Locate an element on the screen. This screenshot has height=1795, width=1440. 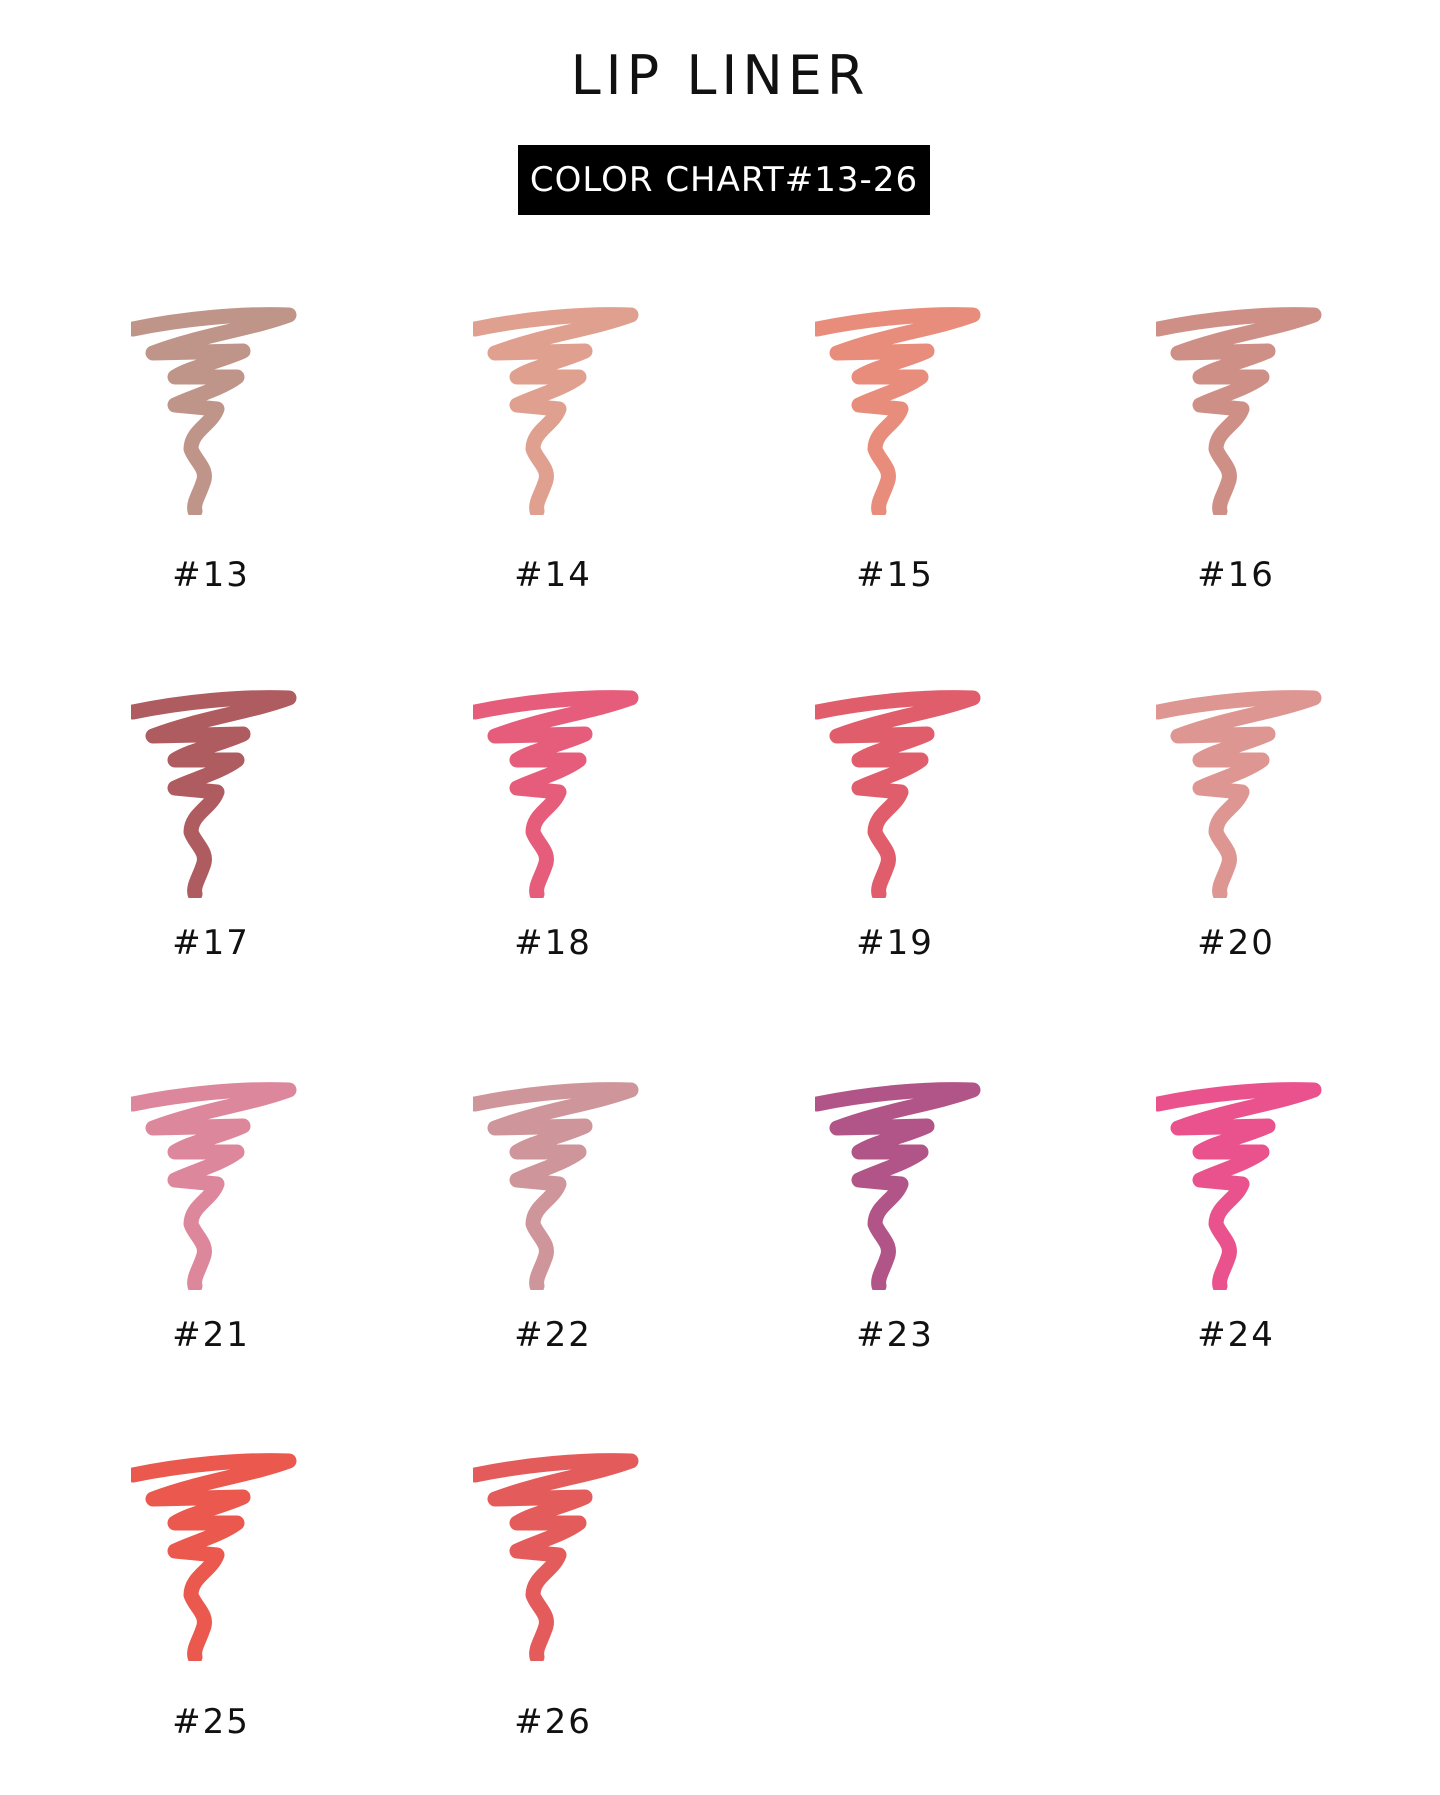
color-chart-badge: COLOR CHART#13-26 is located at coordinates (724, 180).